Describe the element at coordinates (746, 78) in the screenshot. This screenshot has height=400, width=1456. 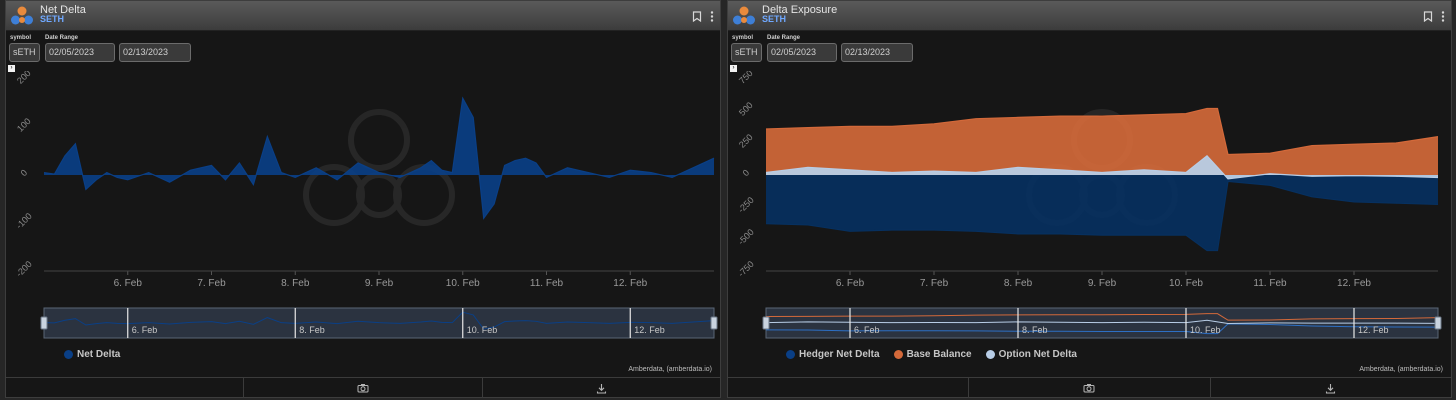
I see `y-tick-label: 750` at that location.